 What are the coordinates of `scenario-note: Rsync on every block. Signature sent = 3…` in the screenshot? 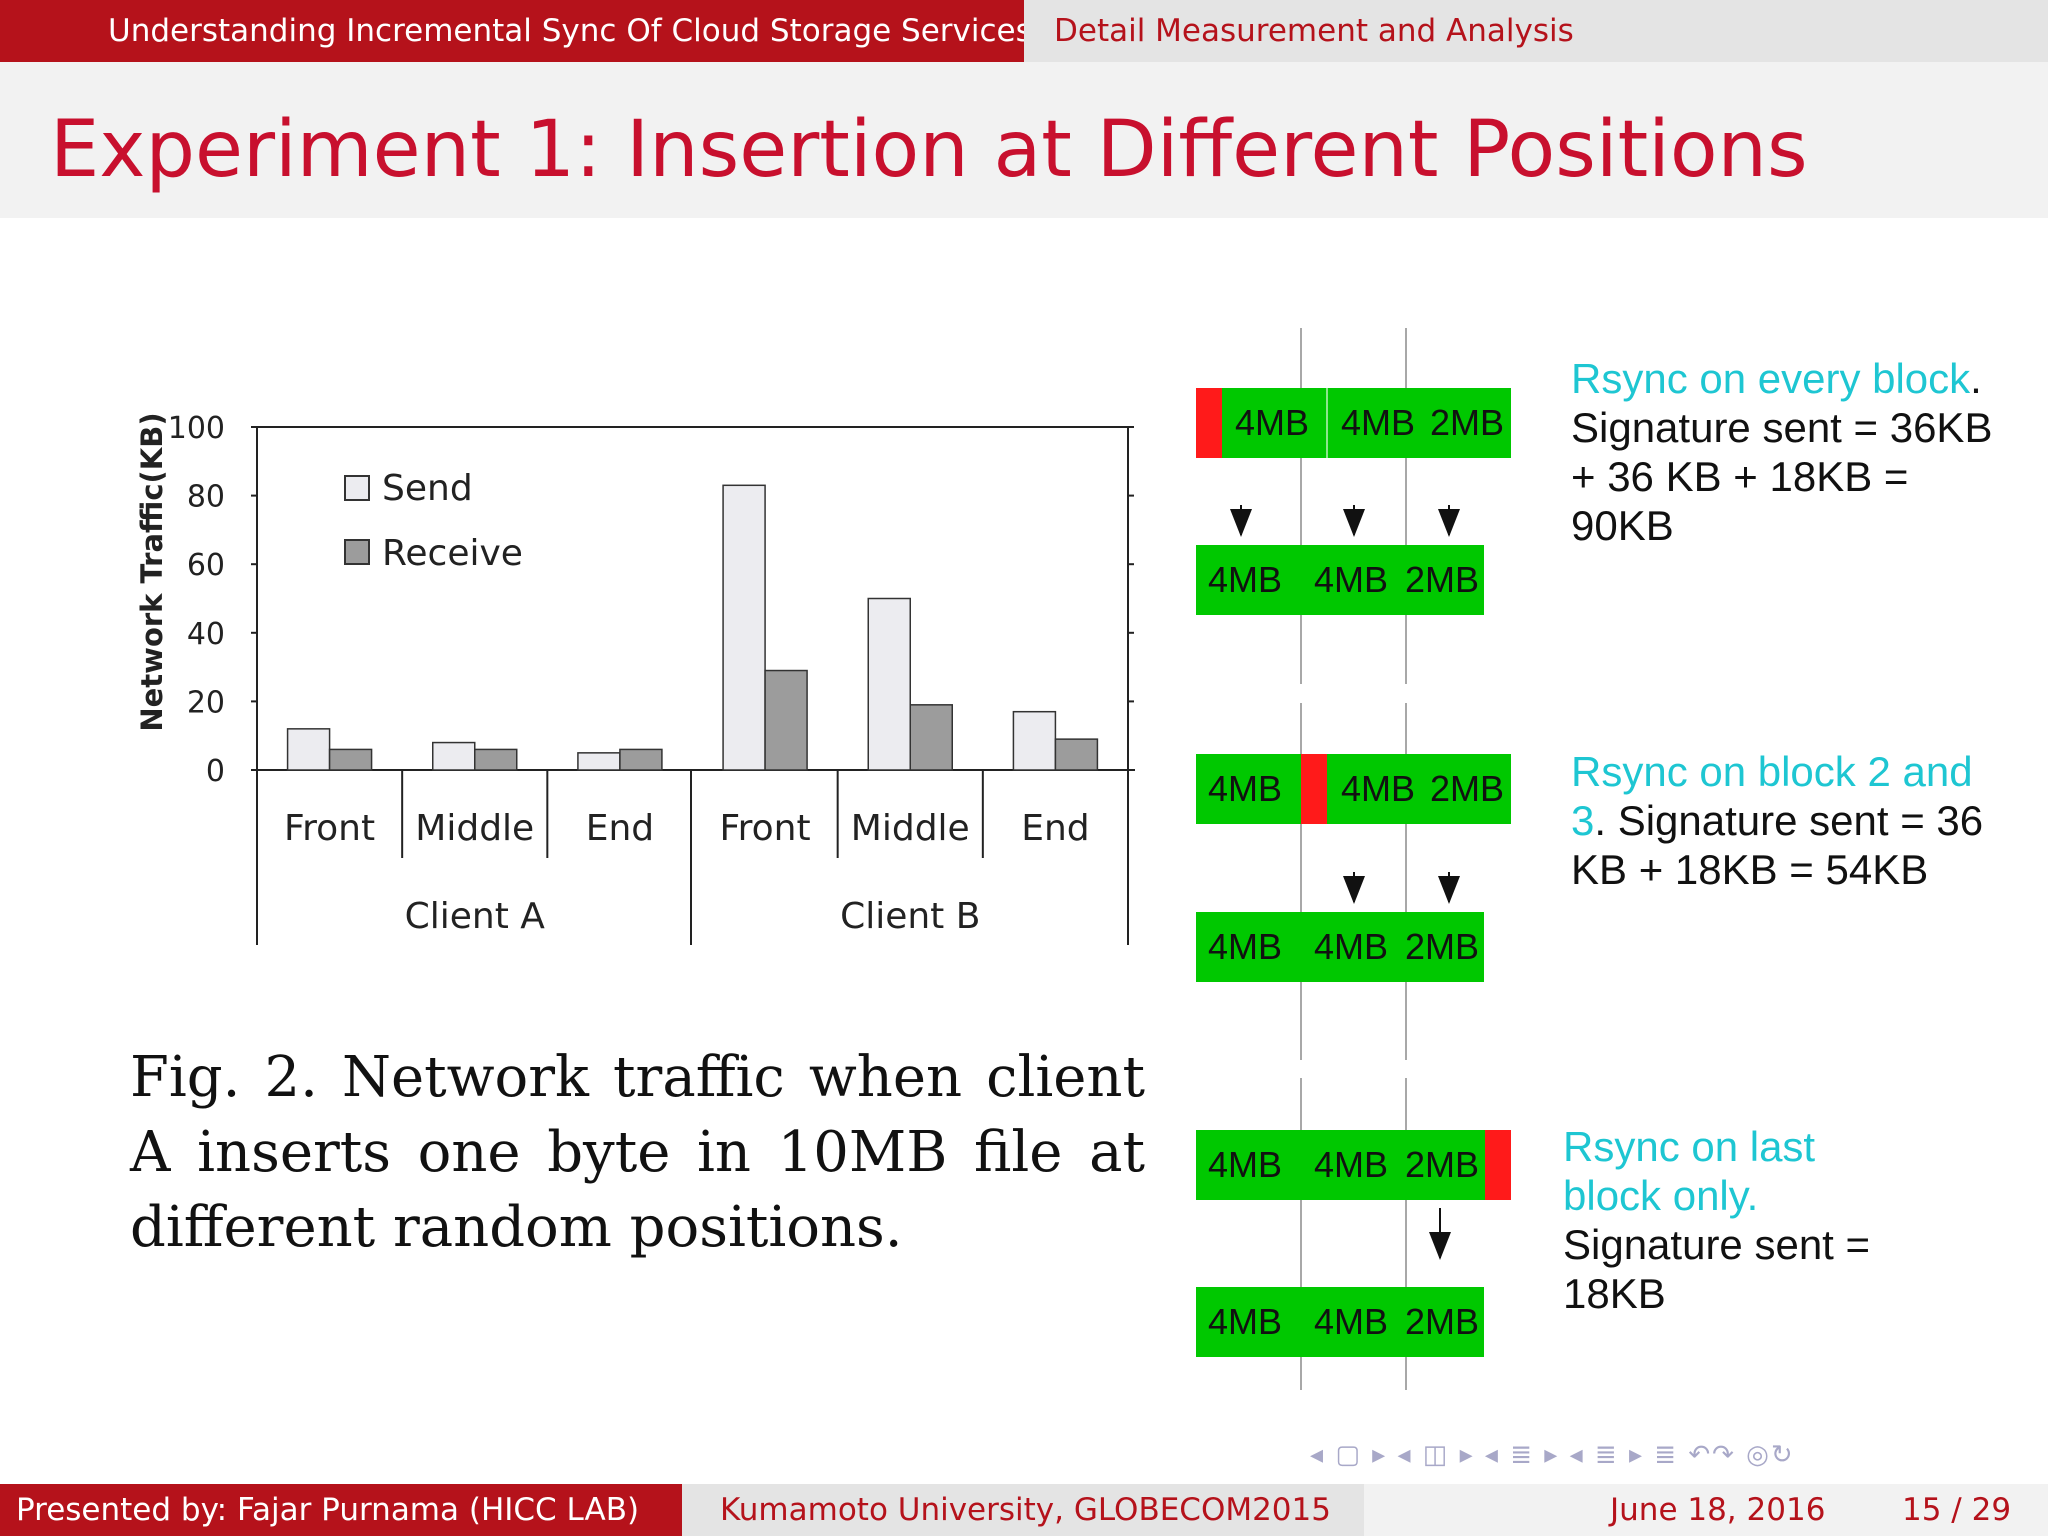 It's located at (1791, 452).